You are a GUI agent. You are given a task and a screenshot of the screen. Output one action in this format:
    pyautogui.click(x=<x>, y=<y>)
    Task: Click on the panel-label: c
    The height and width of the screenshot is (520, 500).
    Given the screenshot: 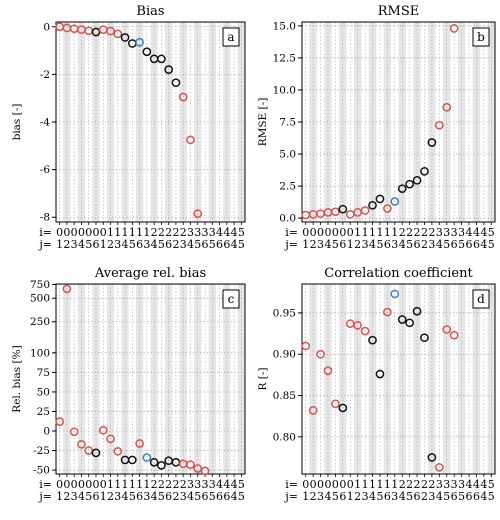 What is the action you would take?
    pyautogui.click(x=231, y=299)
    